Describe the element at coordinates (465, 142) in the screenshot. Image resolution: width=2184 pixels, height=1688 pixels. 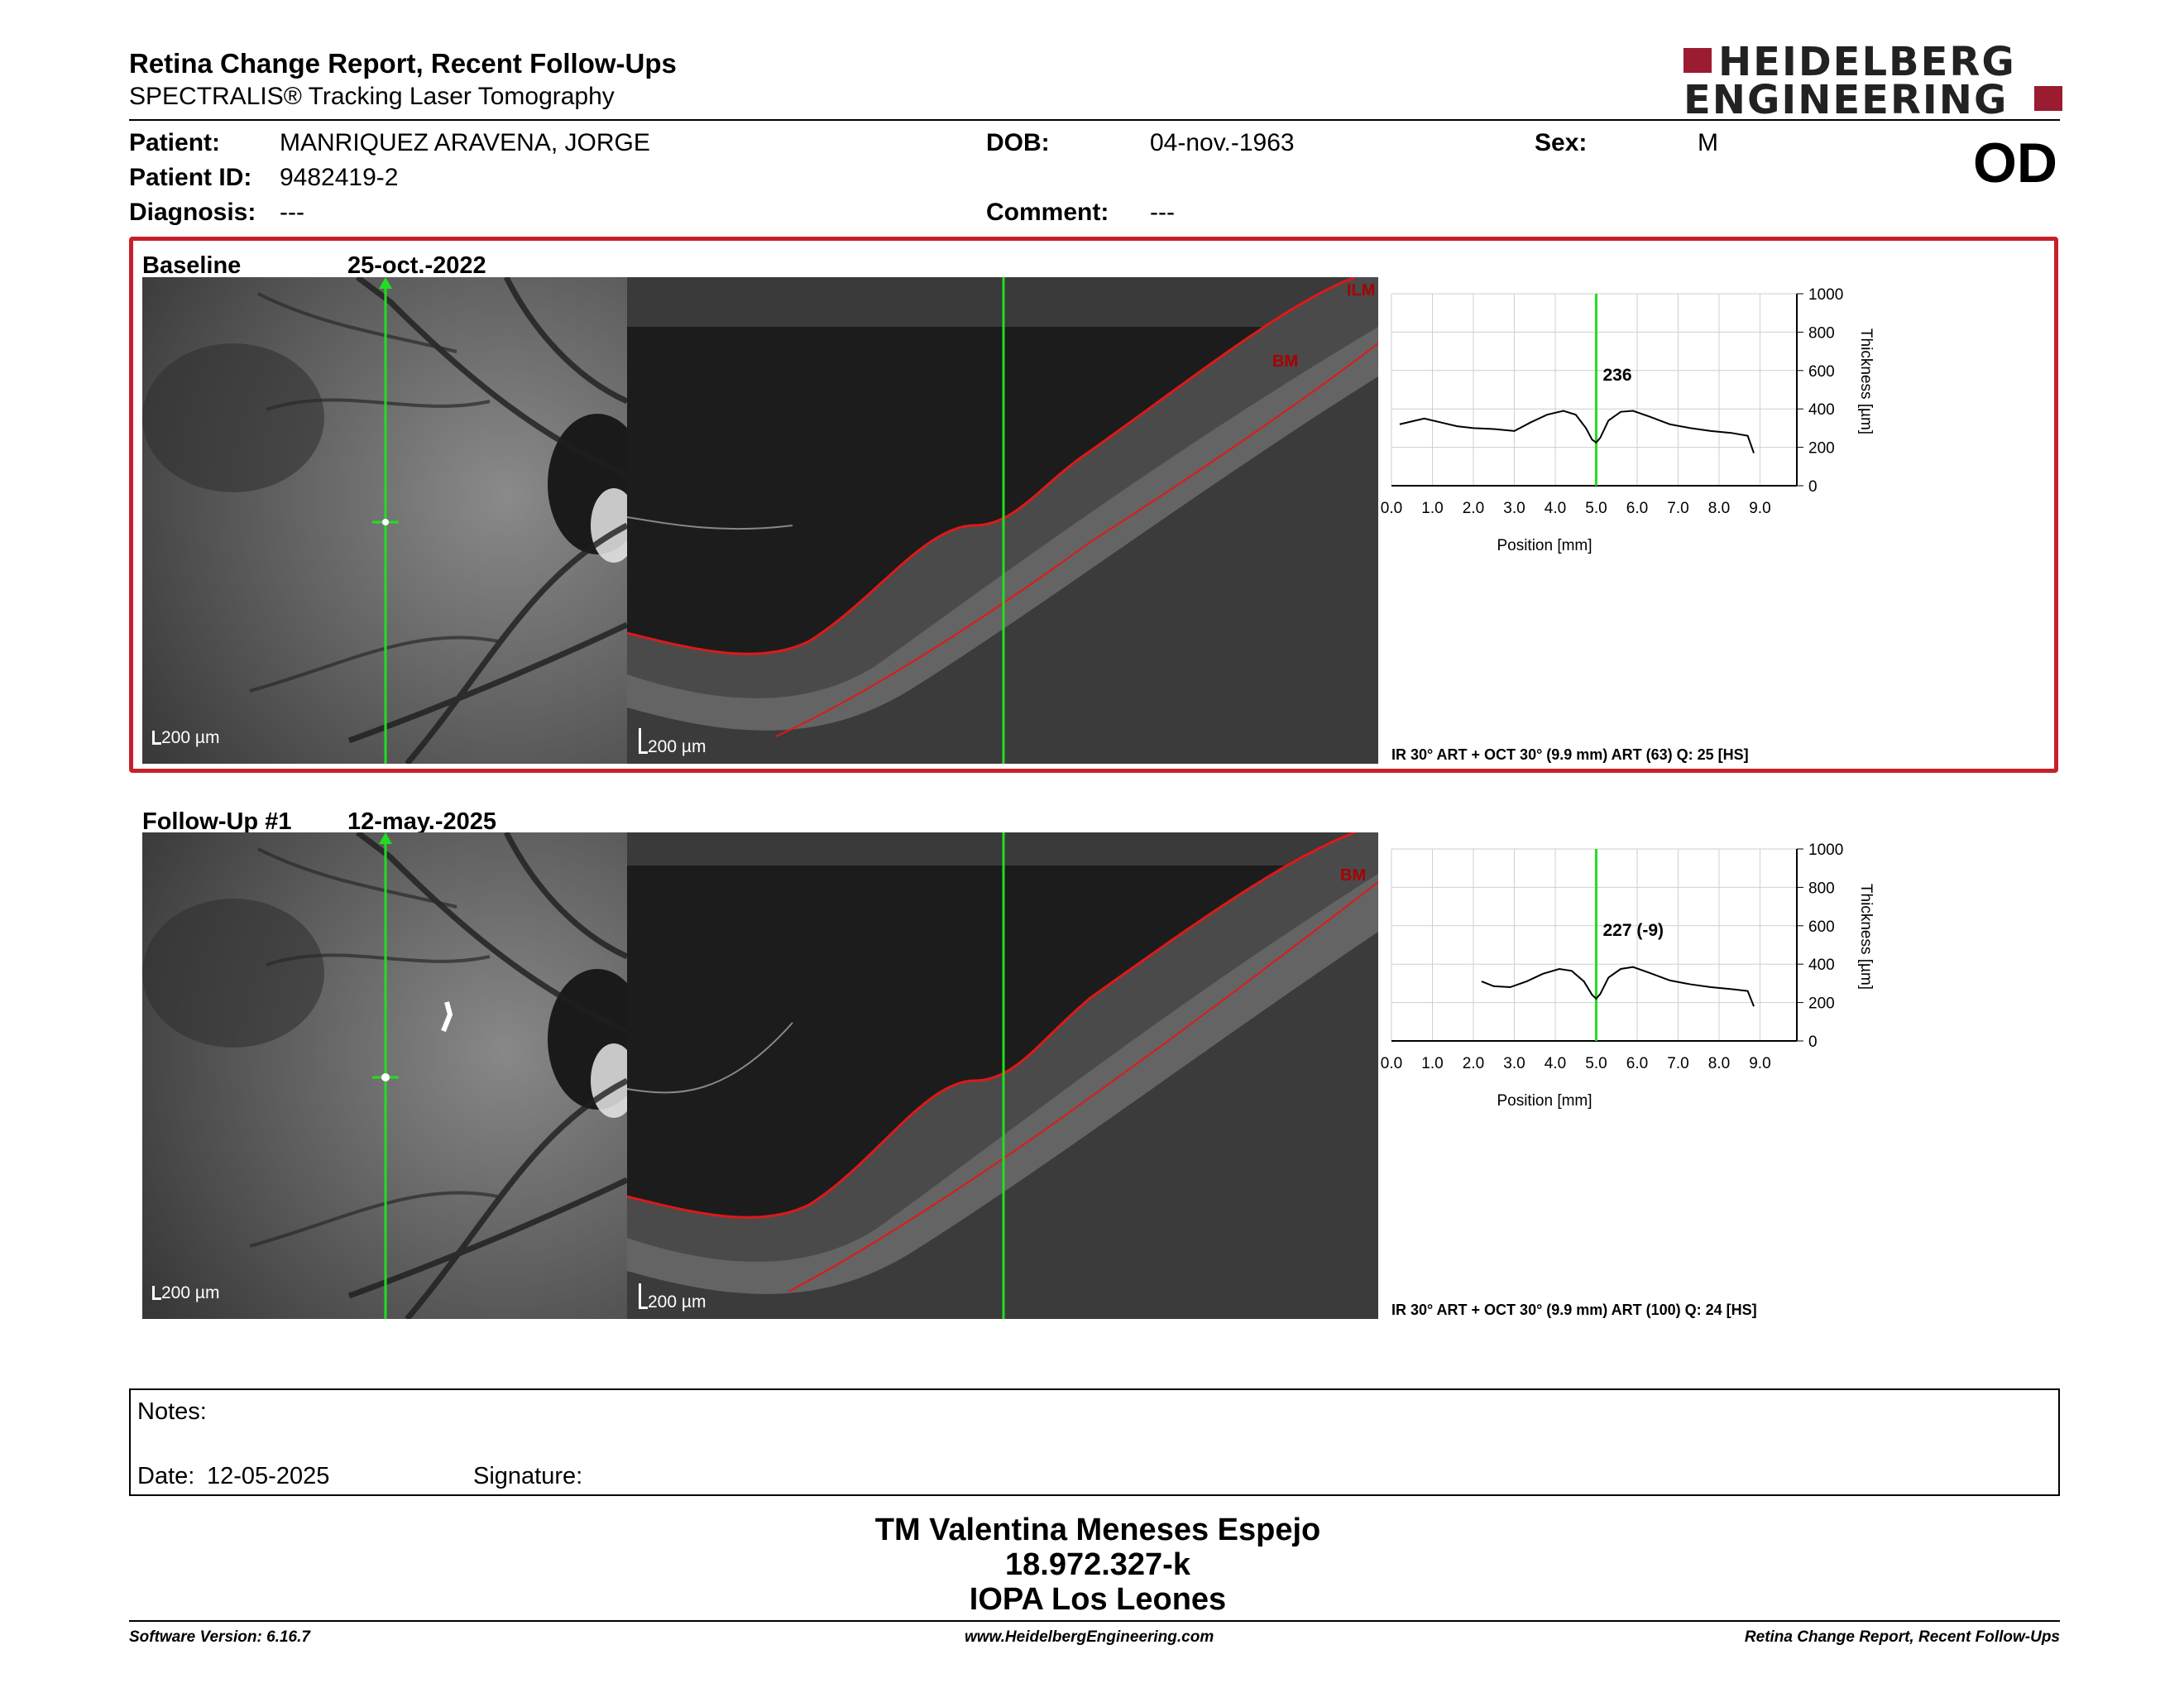
I see `patient-name: MANRIQUEZ ARAVENA, JORGE` at that location.